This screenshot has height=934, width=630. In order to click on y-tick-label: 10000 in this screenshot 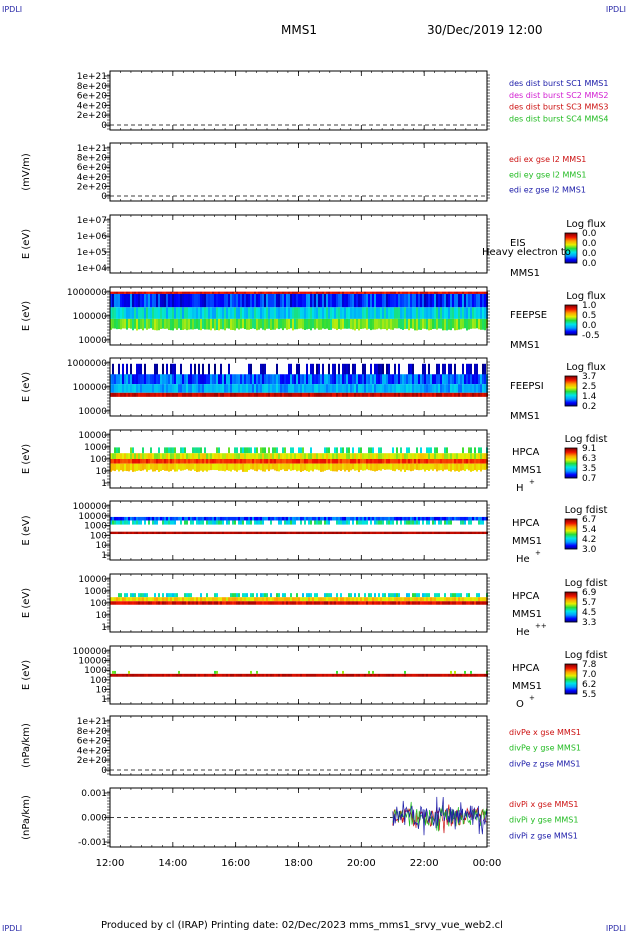, I will do `click(92, 341)`.